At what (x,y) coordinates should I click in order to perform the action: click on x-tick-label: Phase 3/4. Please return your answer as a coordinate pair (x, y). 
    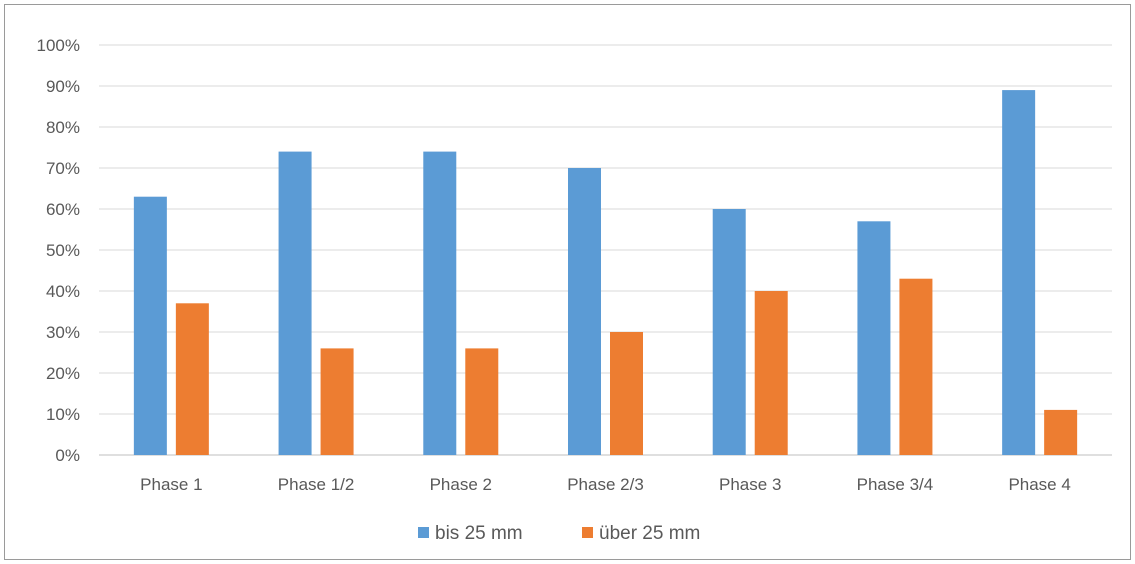
    Looking at the image, I should click on (895, 484).